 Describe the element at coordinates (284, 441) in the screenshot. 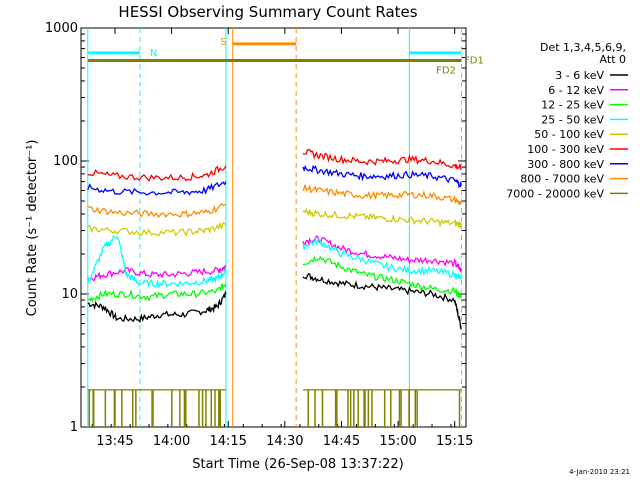

I see `x-tick-label: 14:30` at that location.